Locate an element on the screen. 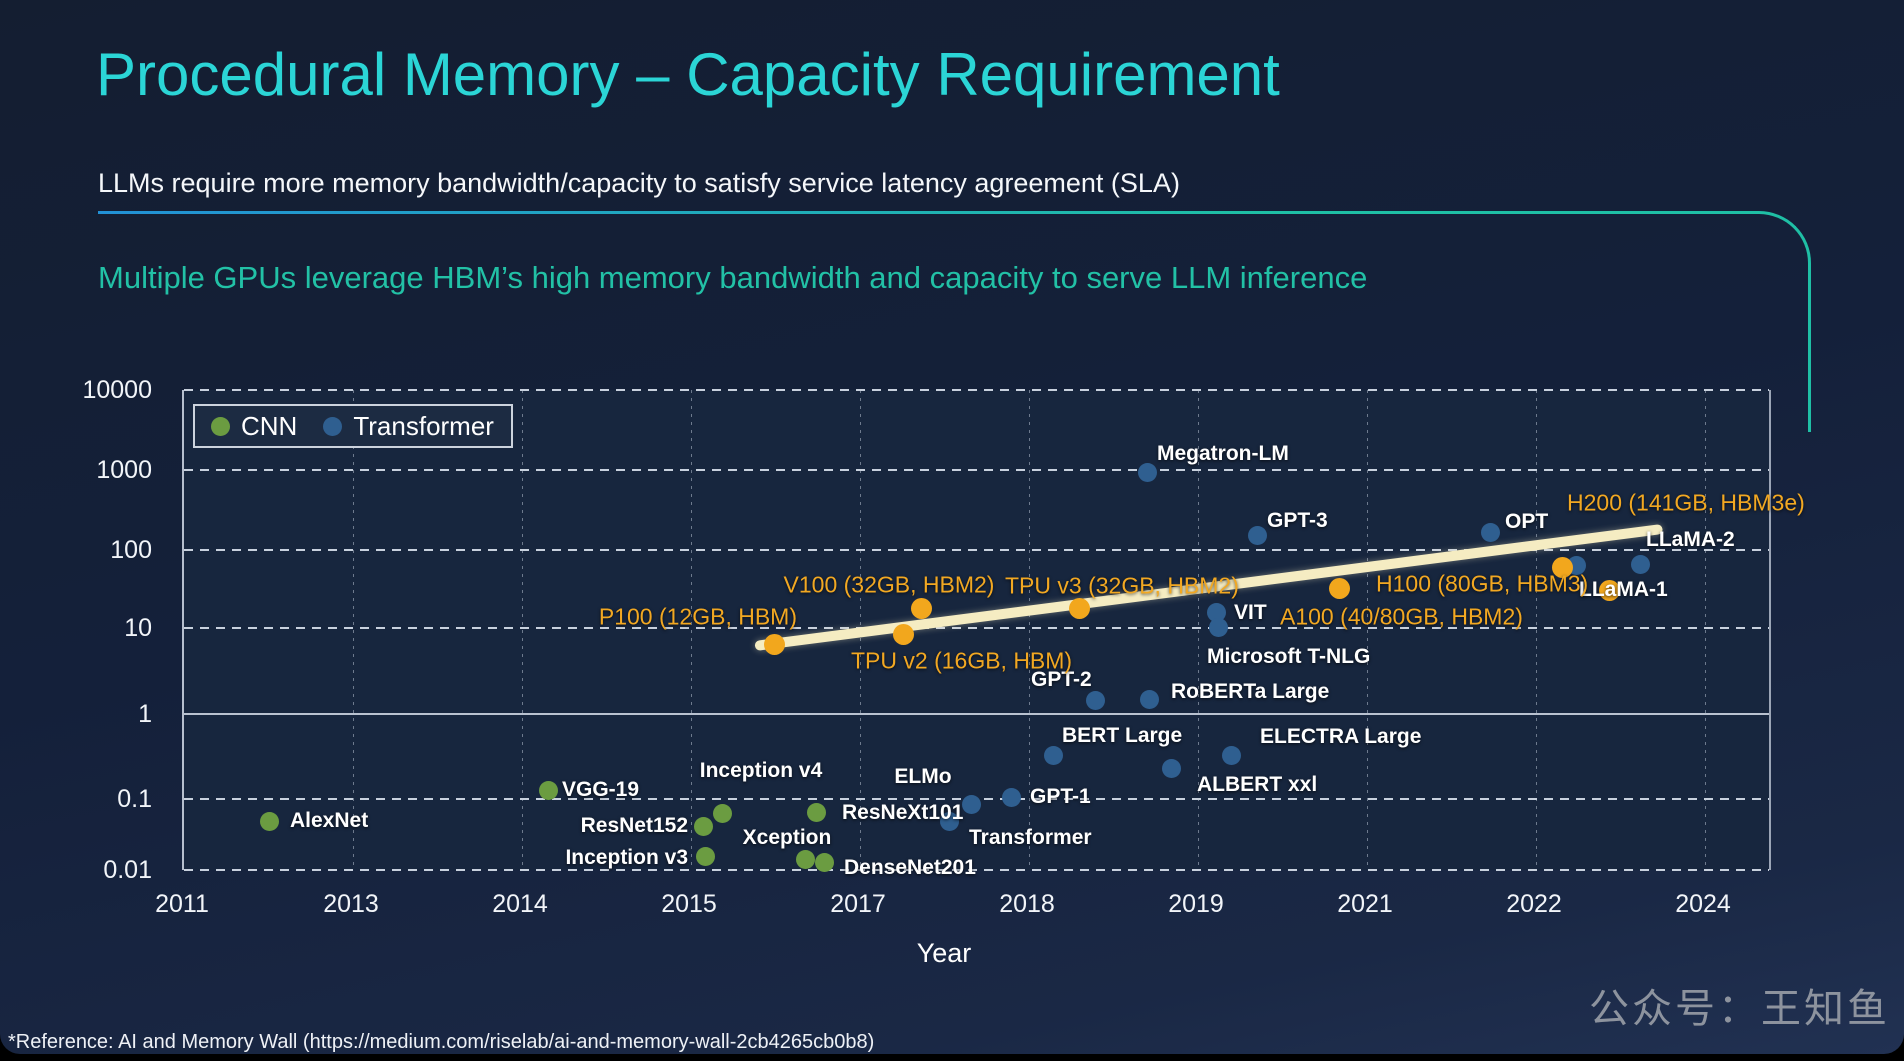  gridline-y-0.1 is located at coordinates (976, 799).